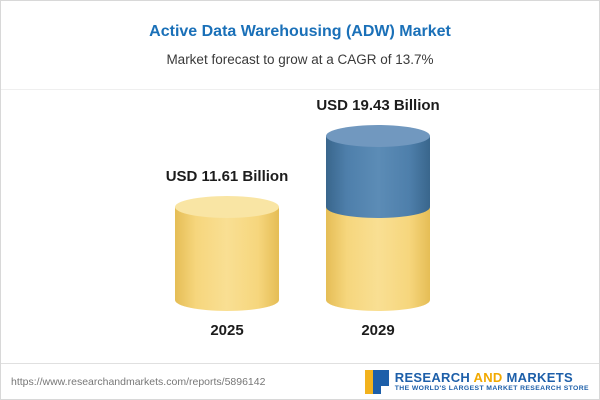  I want to click on segment-2029-base, so click(378, 259).